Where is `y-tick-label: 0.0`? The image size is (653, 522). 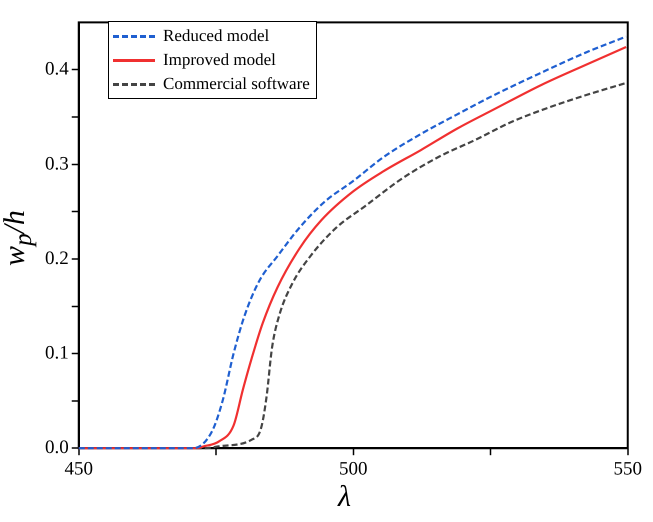 y-tick-label: 0.0 is located at coordinates (57, 447).